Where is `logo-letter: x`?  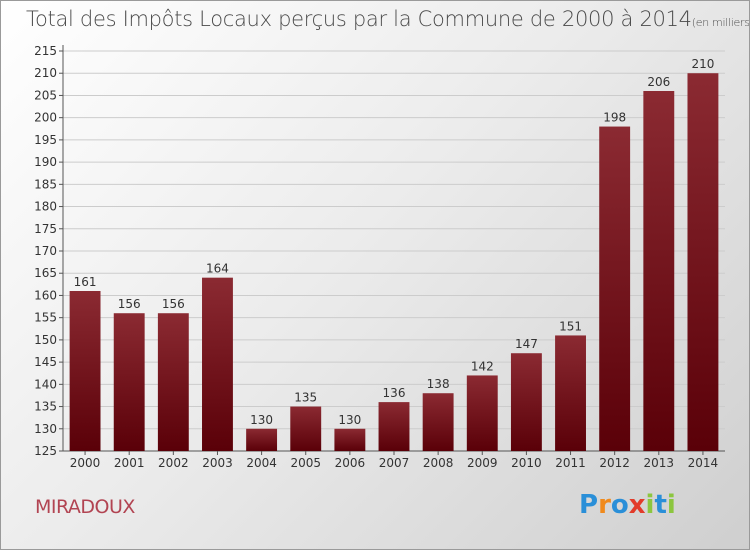
logo-letter: x is located at coordinates (637, 505).